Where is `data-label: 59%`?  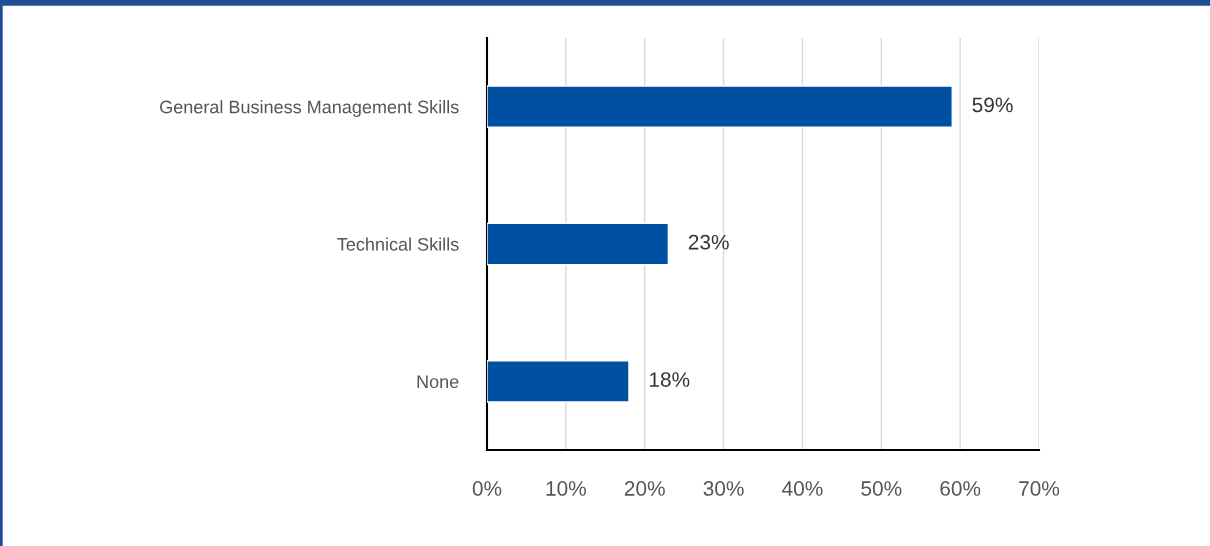 data-label: 59% is located at coordinates (992, 105).